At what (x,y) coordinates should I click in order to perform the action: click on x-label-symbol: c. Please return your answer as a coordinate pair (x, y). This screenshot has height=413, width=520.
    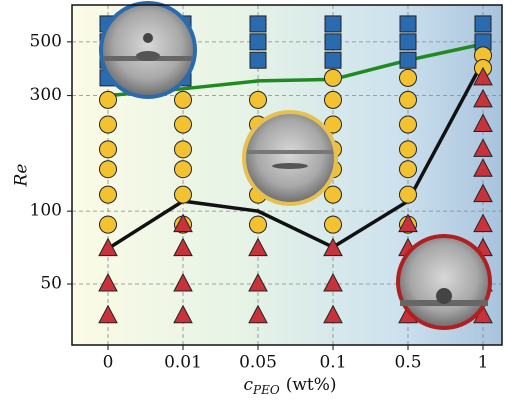
    Looking at the image, I should click on (248, 385).